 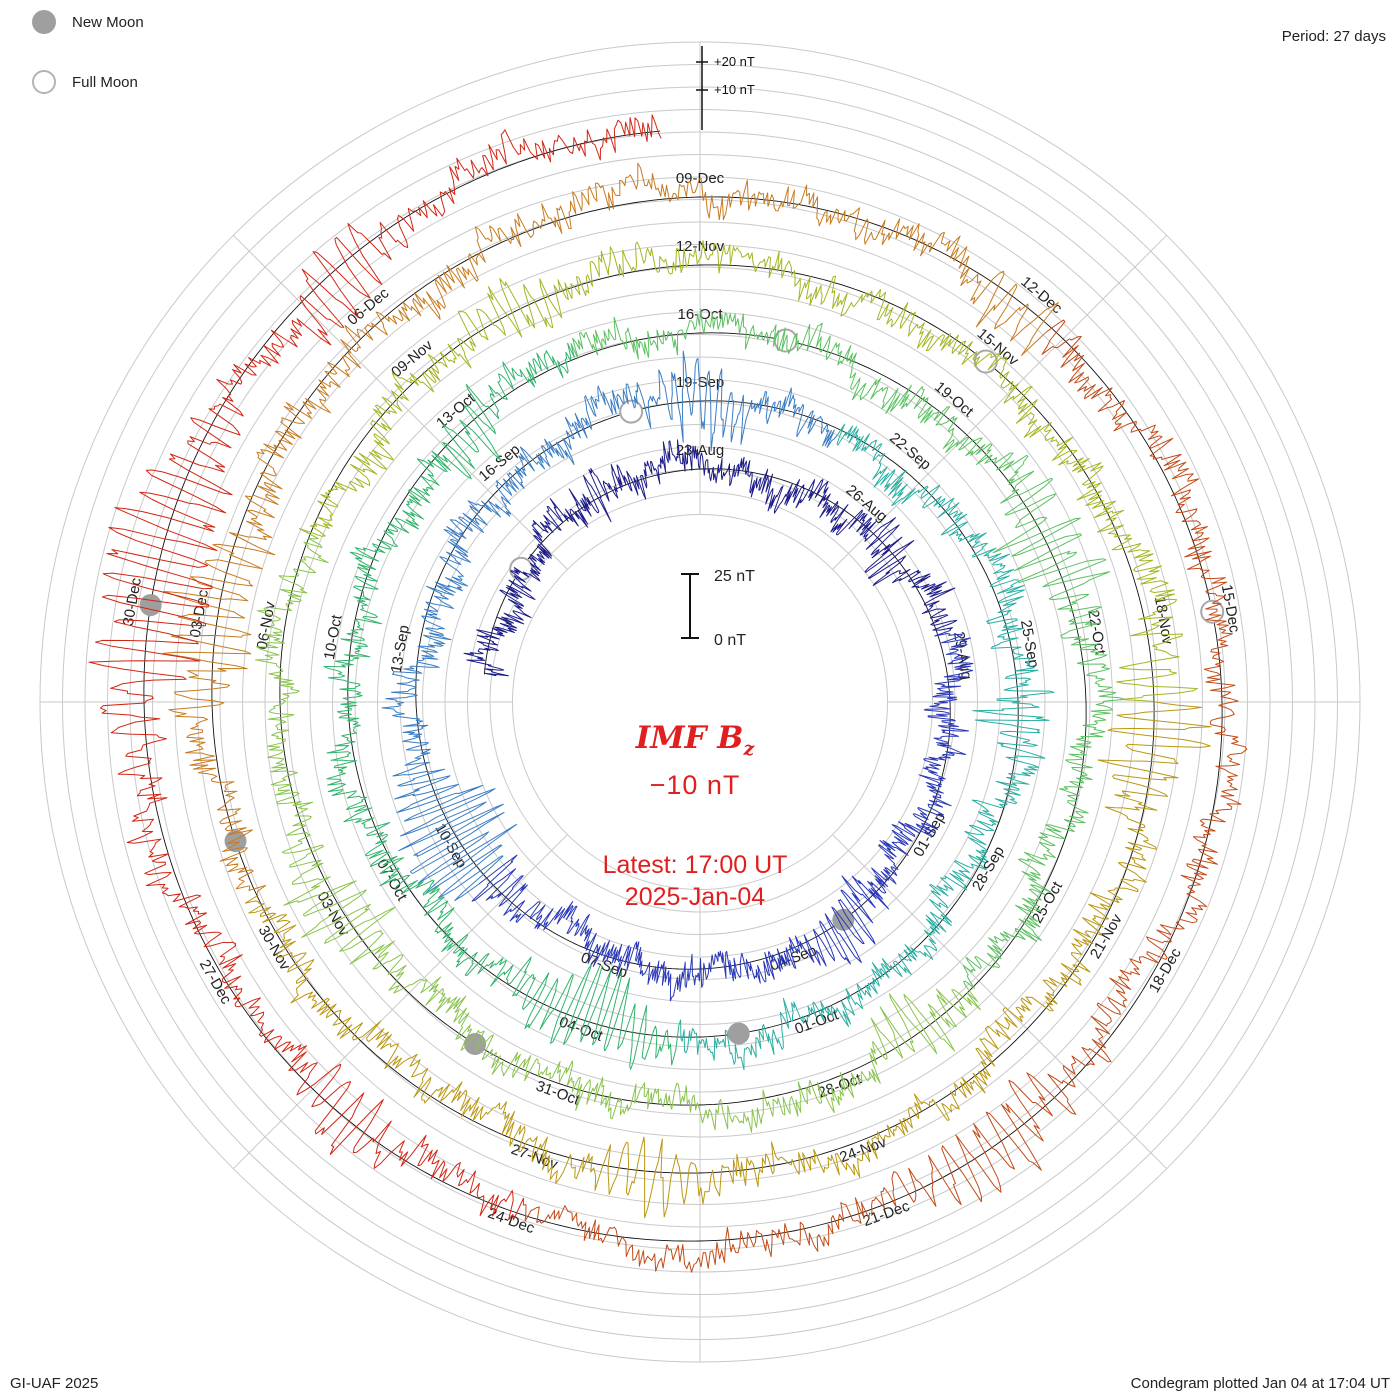 I want to click on legend-full-moon: Full Moon, so click(x=88, y=82).